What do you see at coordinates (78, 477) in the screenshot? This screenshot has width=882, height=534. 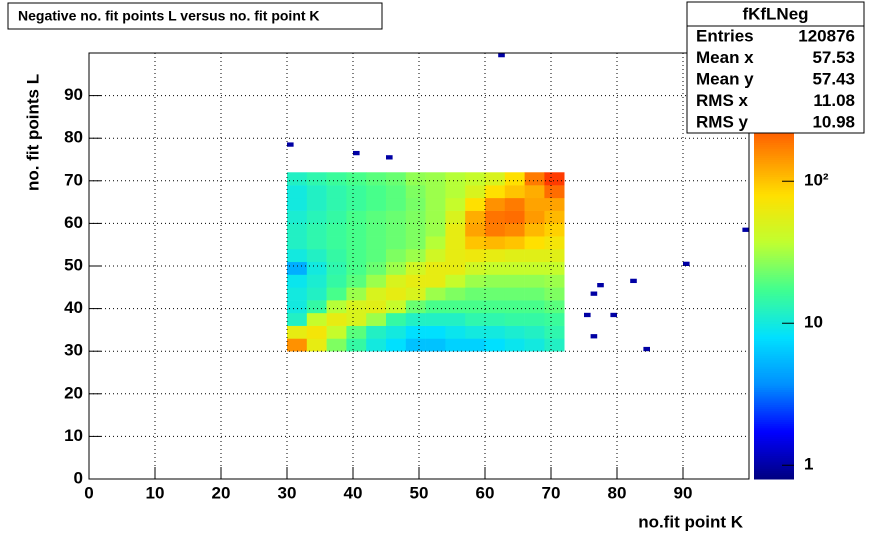 I see `y-tick-label: 0` at bounding box center [78, 477].